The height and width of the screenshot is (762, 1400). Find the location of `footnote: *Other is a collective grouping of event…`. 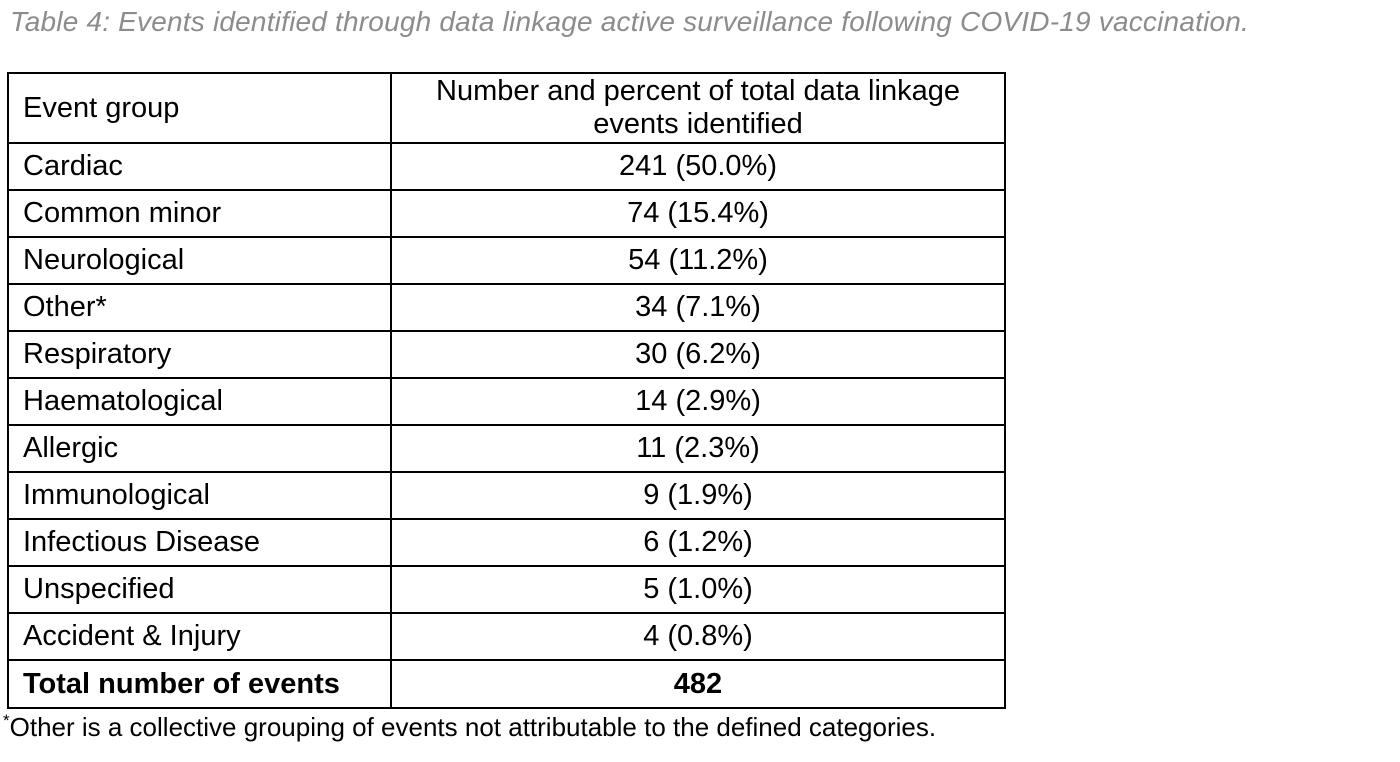

footnote: *Other is a collective grouping of event… is located at coordinates (469, 727).